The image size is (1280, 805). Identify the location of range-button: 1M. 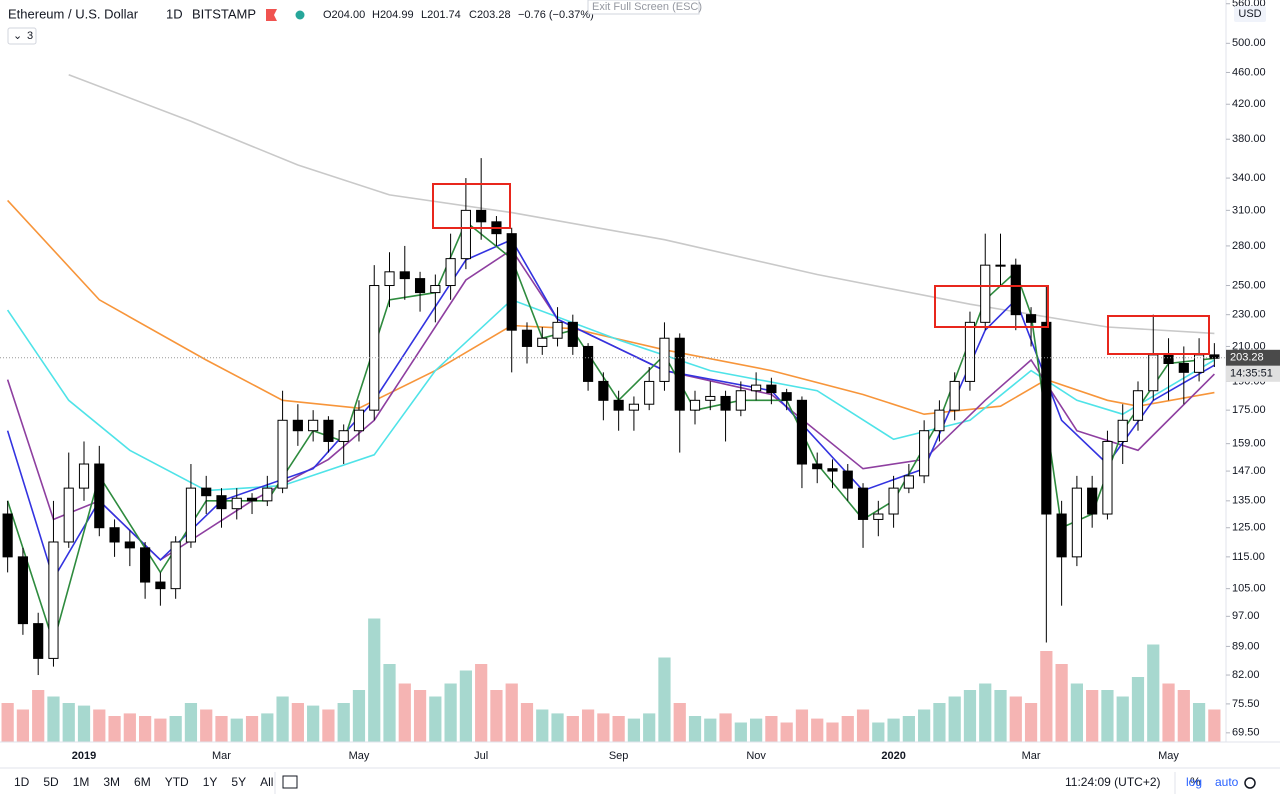
(81, 782).